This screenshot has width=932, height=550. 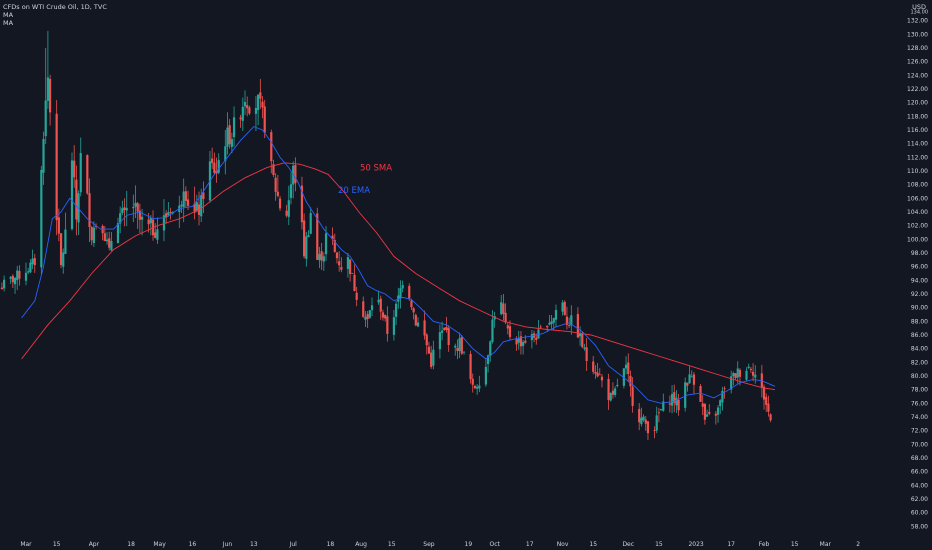 What do you see at coordinates (8, 23) in the screenshot?
I see `indicator-legend-ema: MA` at bounding box center [8, 23].